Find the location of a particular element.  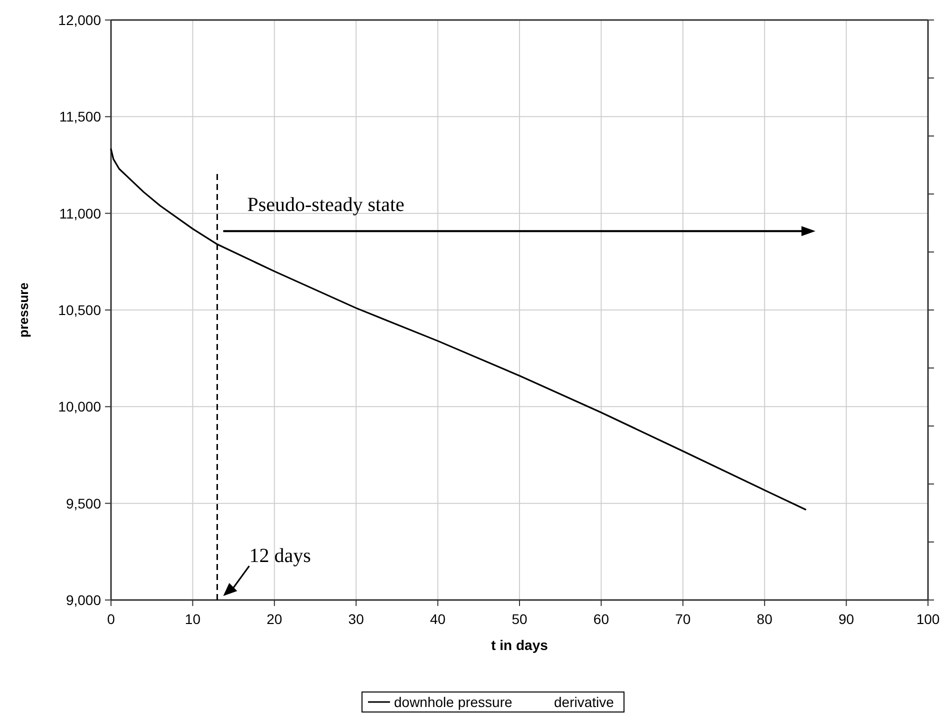

x-tick-label: 0 is located at coordinates (111, 619).